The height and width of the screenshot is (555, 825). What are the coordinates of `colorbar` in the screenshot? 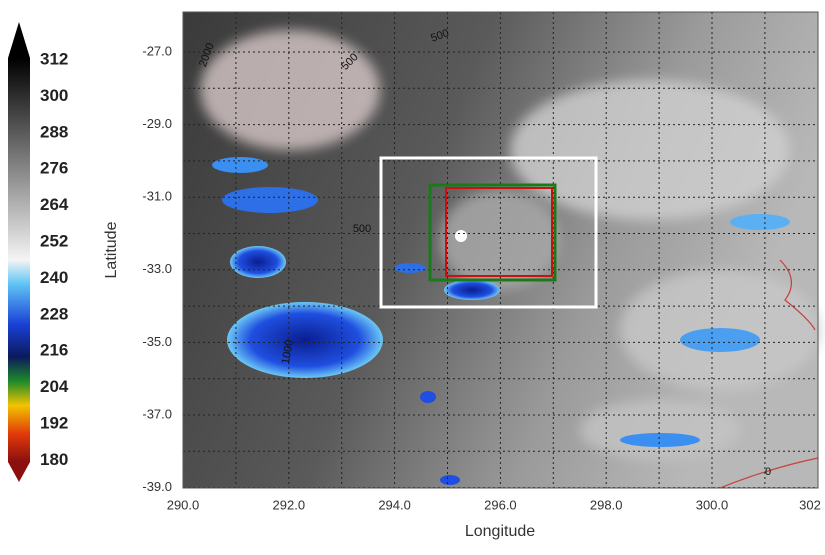 It's located at (19, 252).